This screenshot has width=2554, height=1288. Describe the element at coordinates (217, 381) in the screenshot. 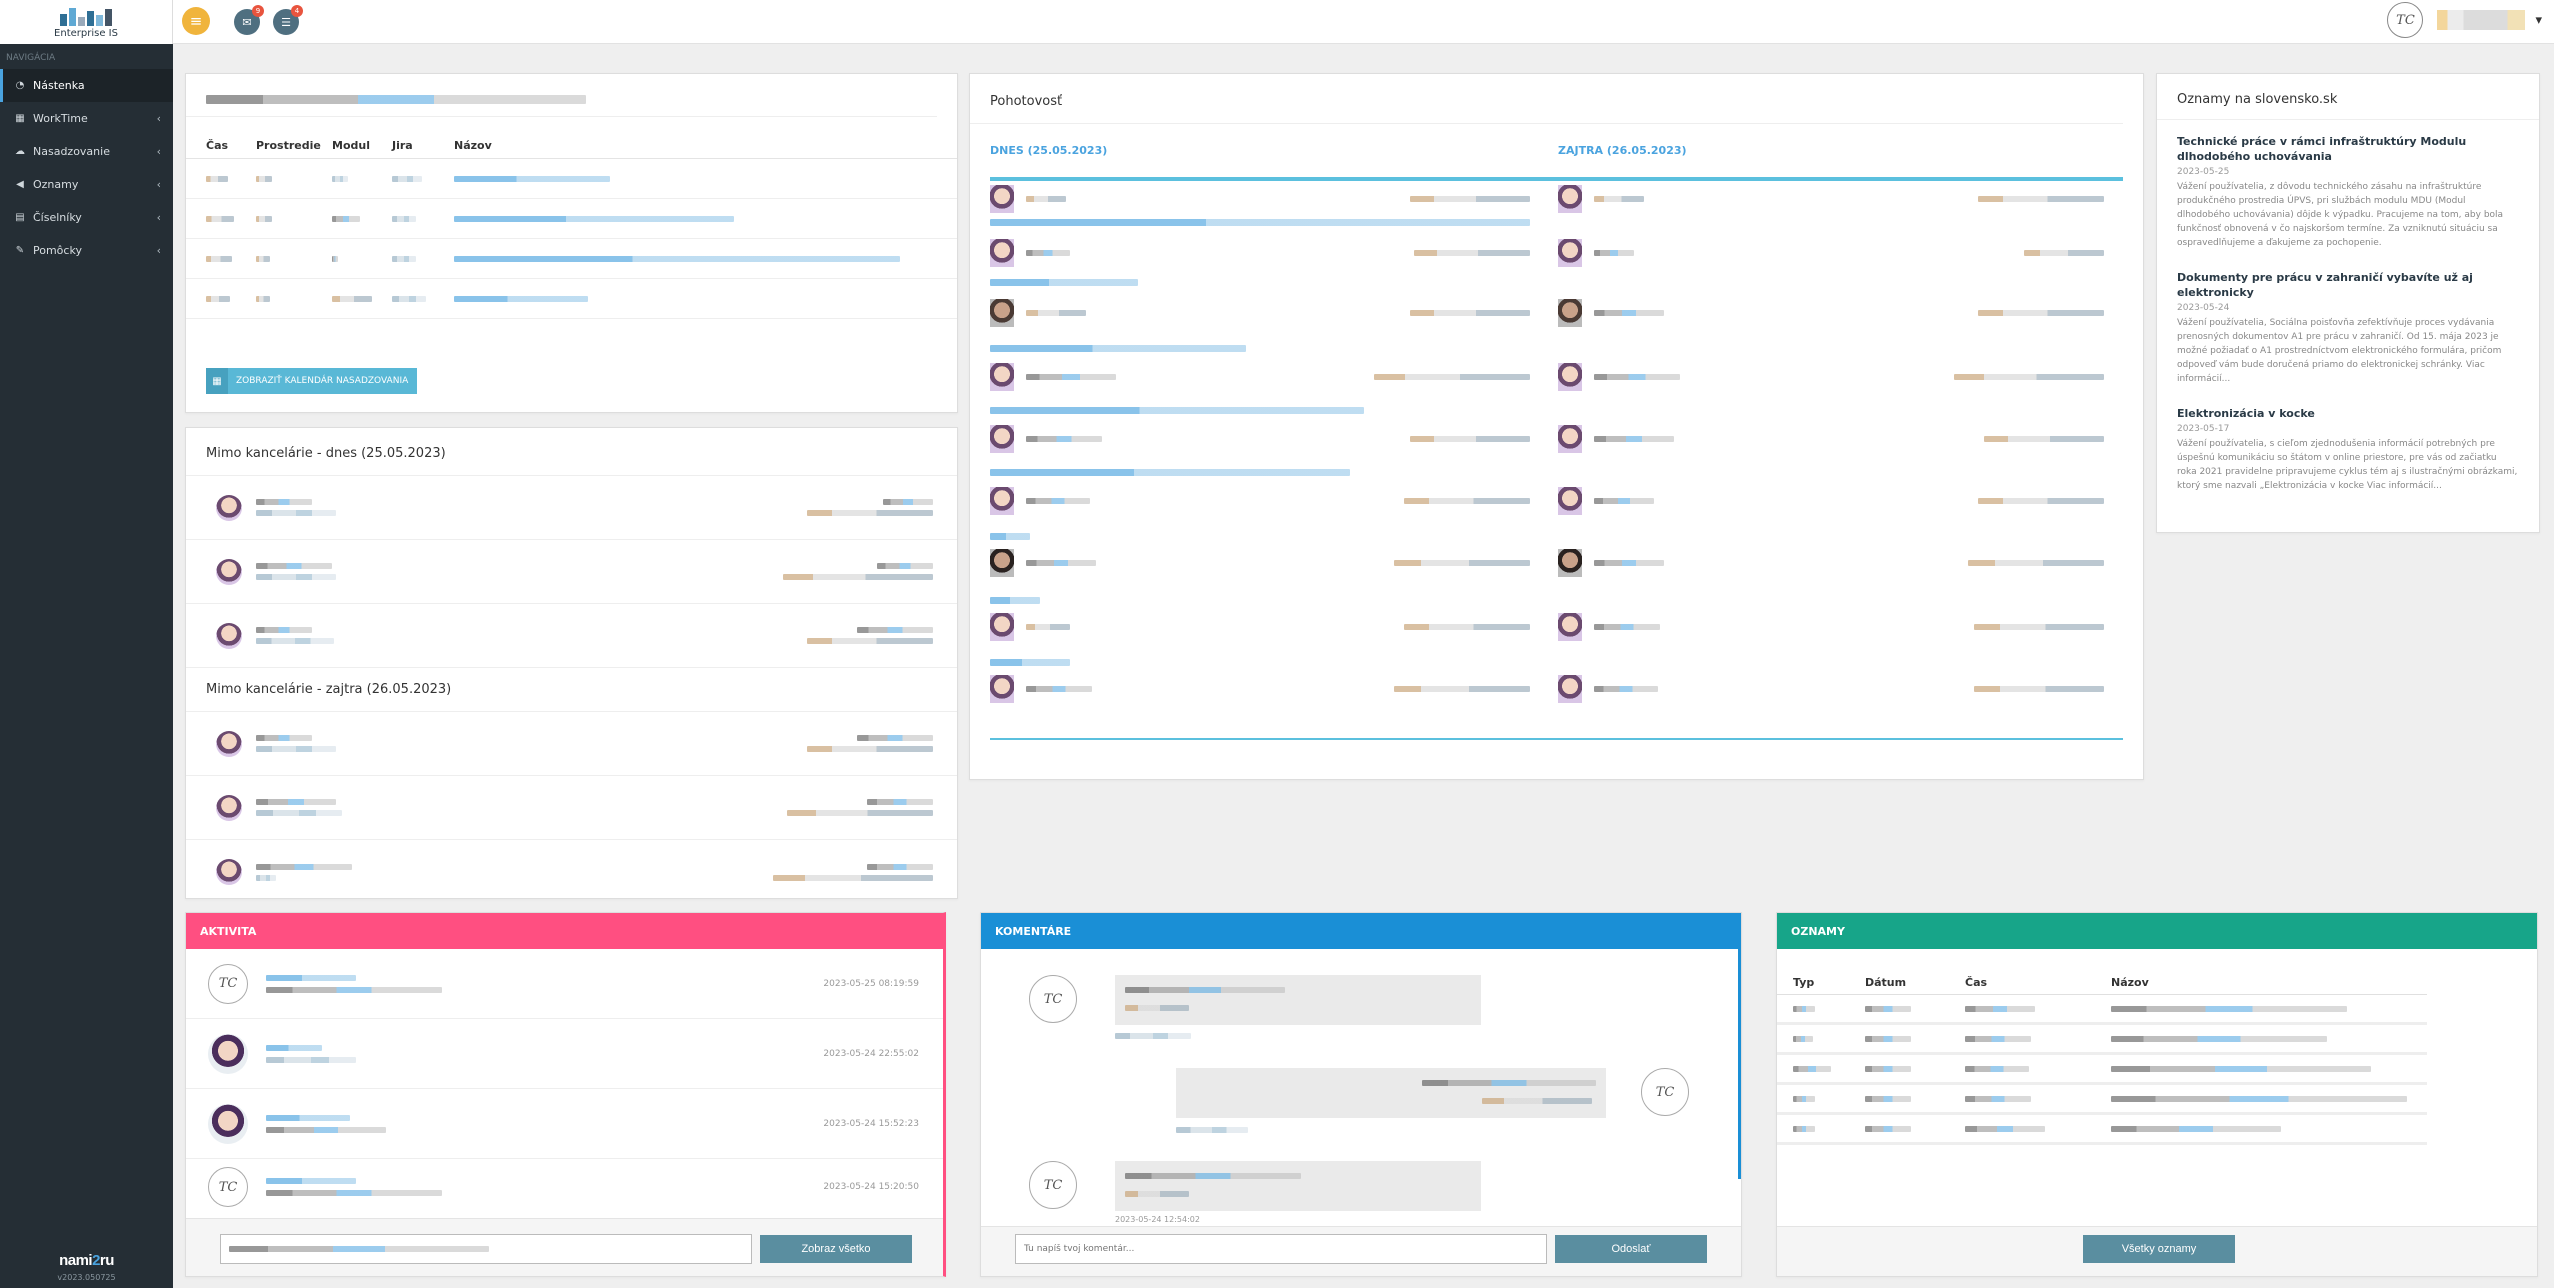

I see `calendar-icon: ▦` at that location.